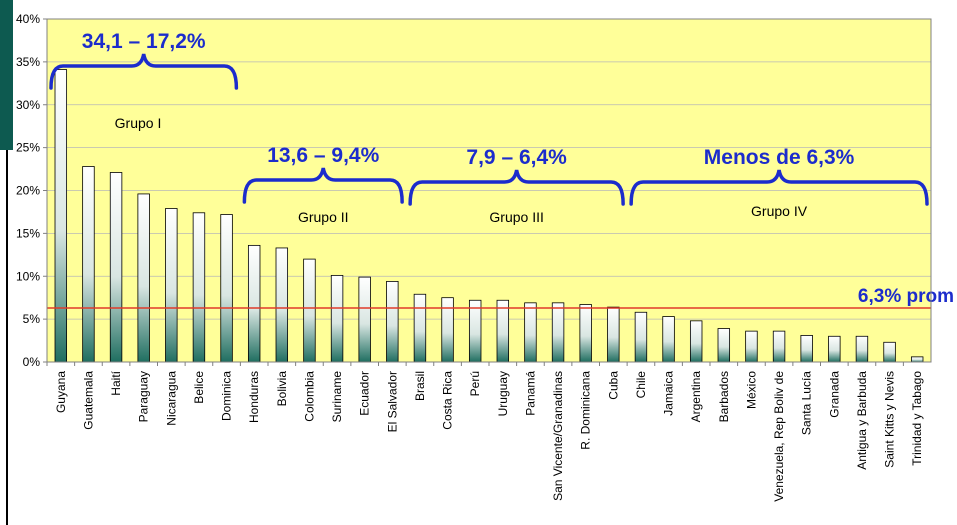 This screenshot has height=525, width=957. I want to click on side-panel-accent, so click(6, 75).